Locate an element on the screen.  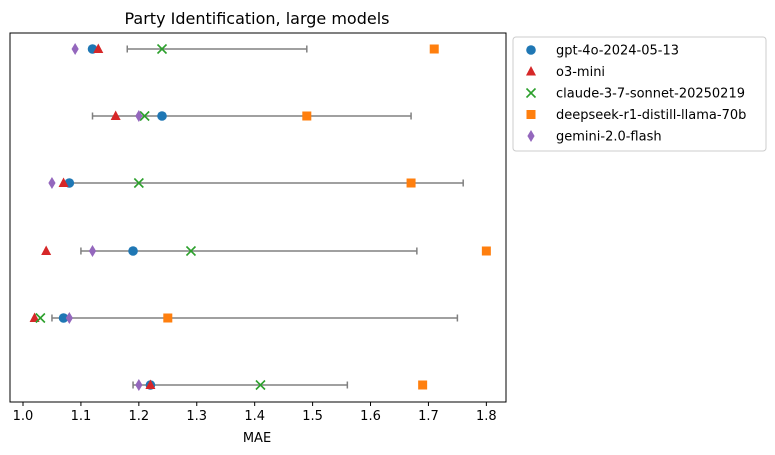
x-tick-label: 1.7 is located at coordinates (428, 416).